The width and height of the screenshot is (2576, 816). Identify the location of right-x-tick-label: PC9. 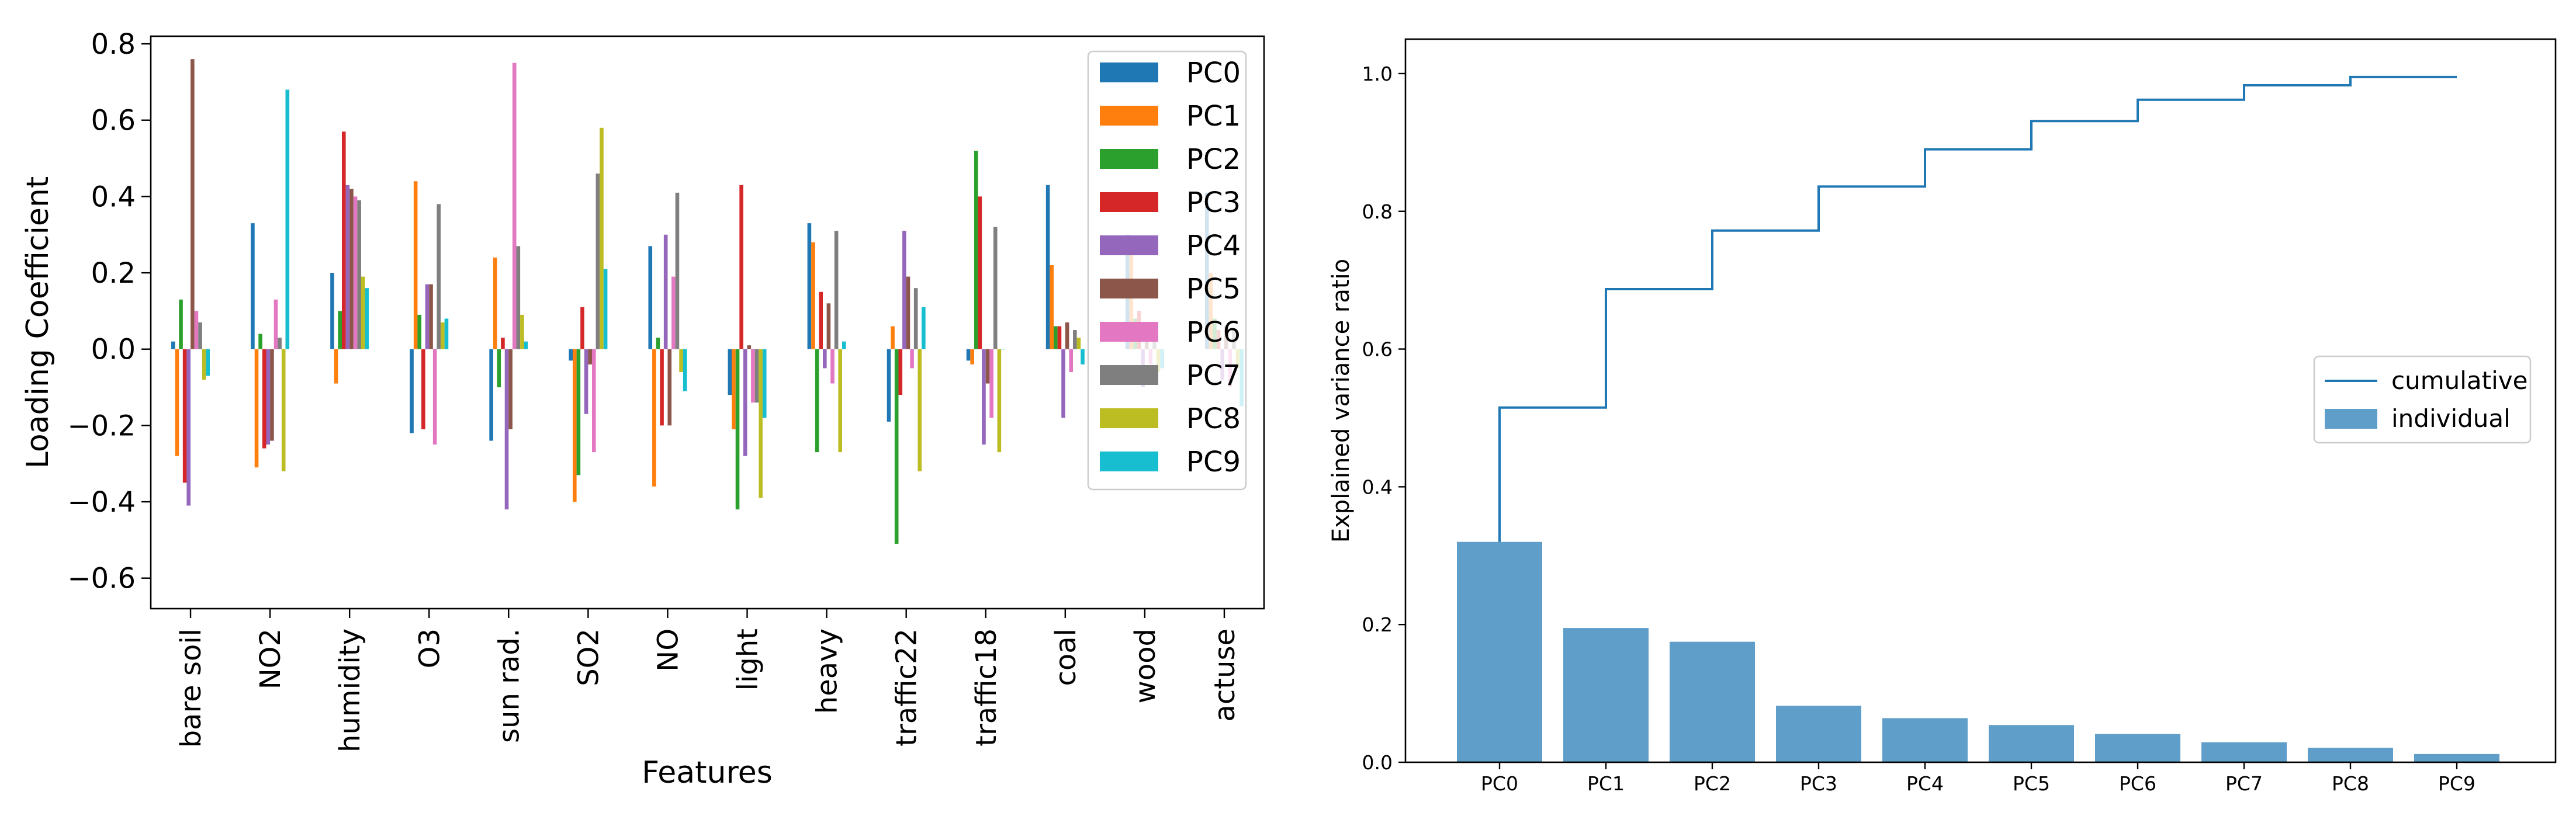
(2457, 783).